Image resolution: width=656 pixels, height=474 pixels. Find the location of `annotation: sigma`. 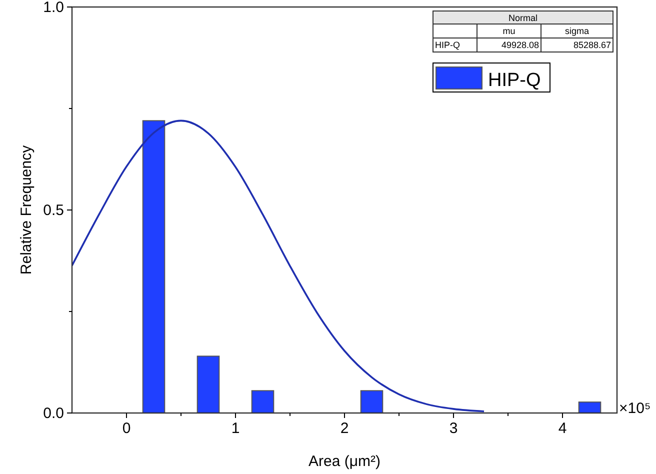

annotation: sigma is located at coordinates (577, 31).